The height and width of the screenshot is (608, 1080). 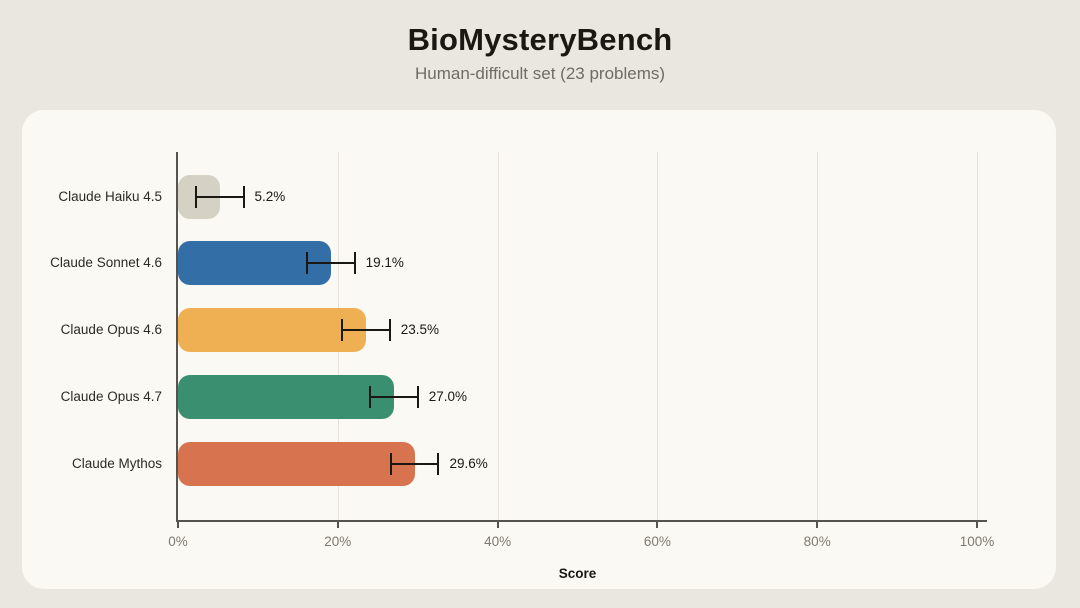 What do you see at coordinates (498, 541) in the screenshot?
I see `x-tick-label-40: 40%` at bounding box center [498, 541].